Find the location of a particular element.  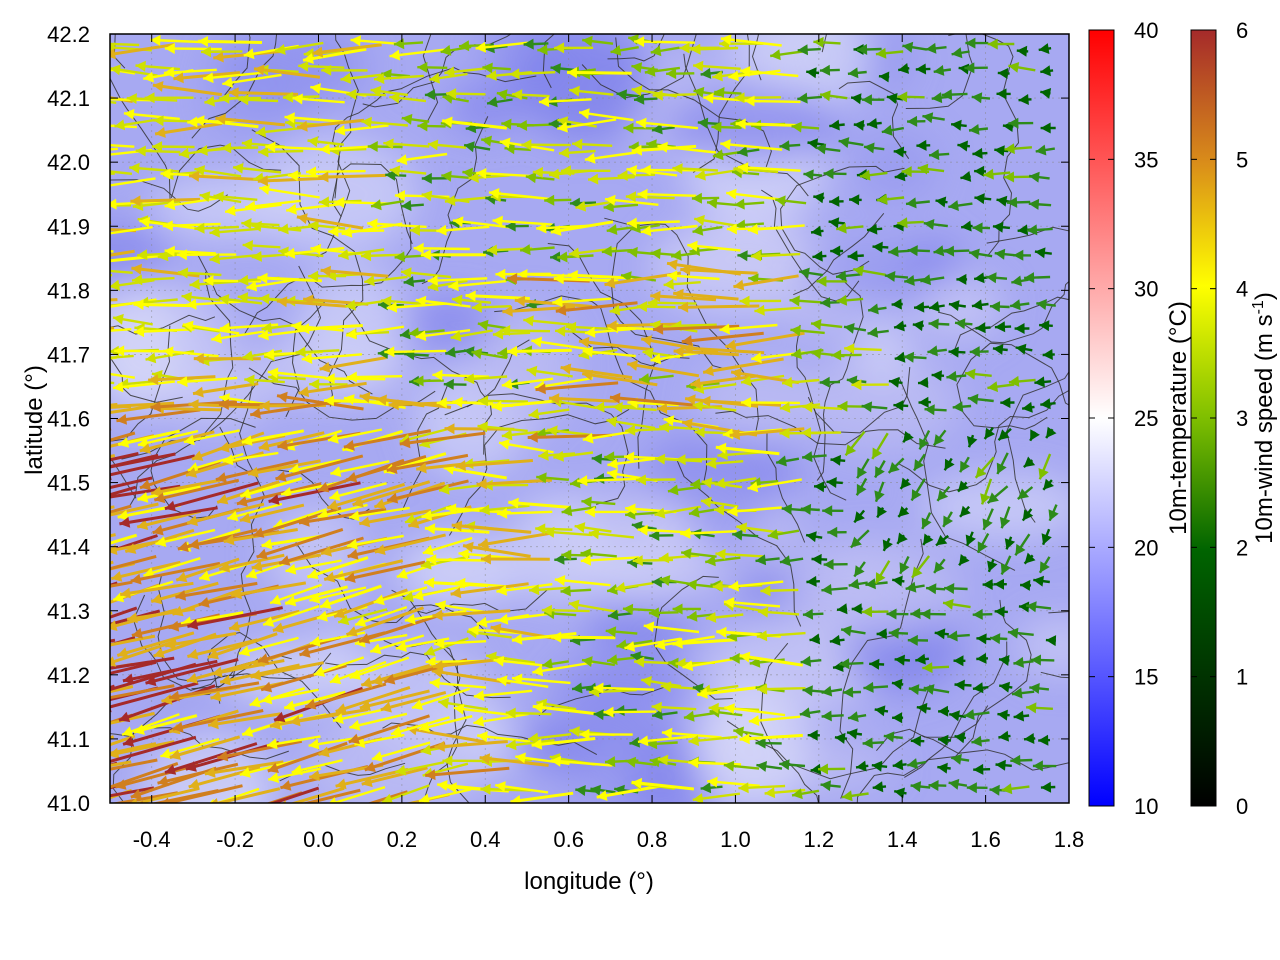

x-tick-label: 1.8 is located at coordinates (1069, 839).